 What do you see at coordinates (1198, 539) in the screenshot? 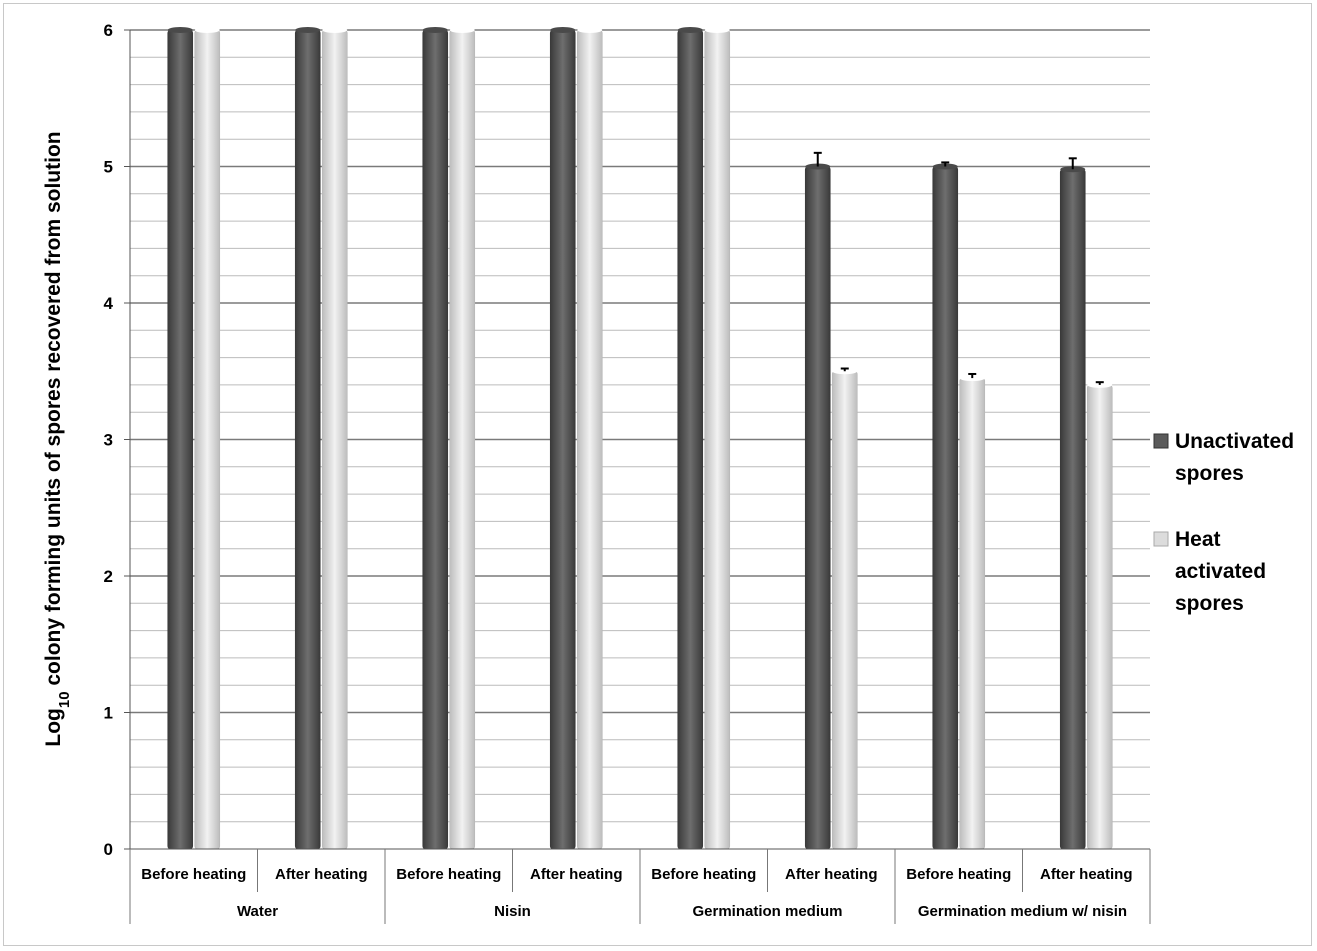
I see `legend-label: Heat` at bounding box center [1198, 539].